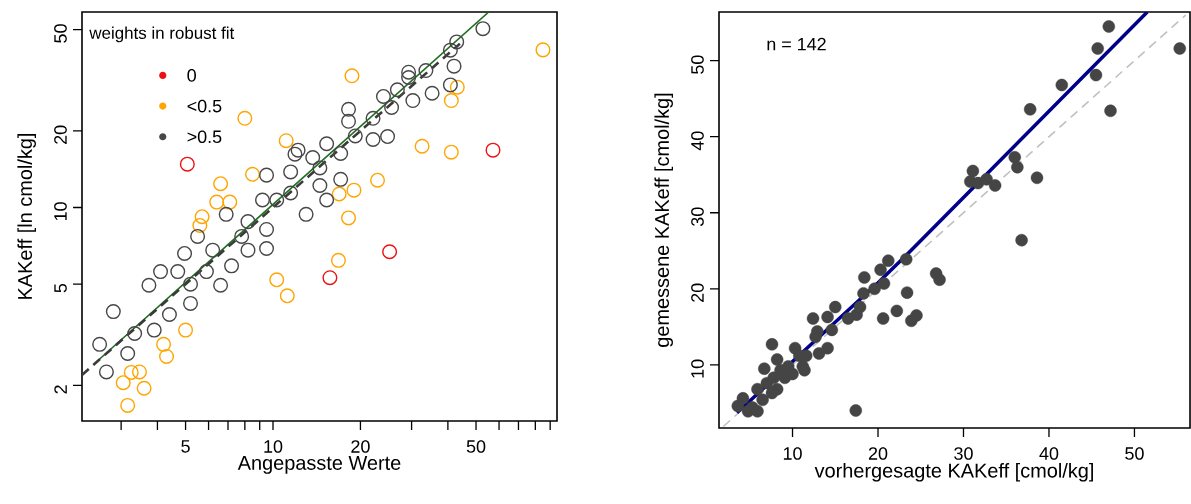 This screenshot has height=504, width=1191. Describe the element at coordinates (204, 137) in the screenshot. I see `legend-label: >0.5` at that location.